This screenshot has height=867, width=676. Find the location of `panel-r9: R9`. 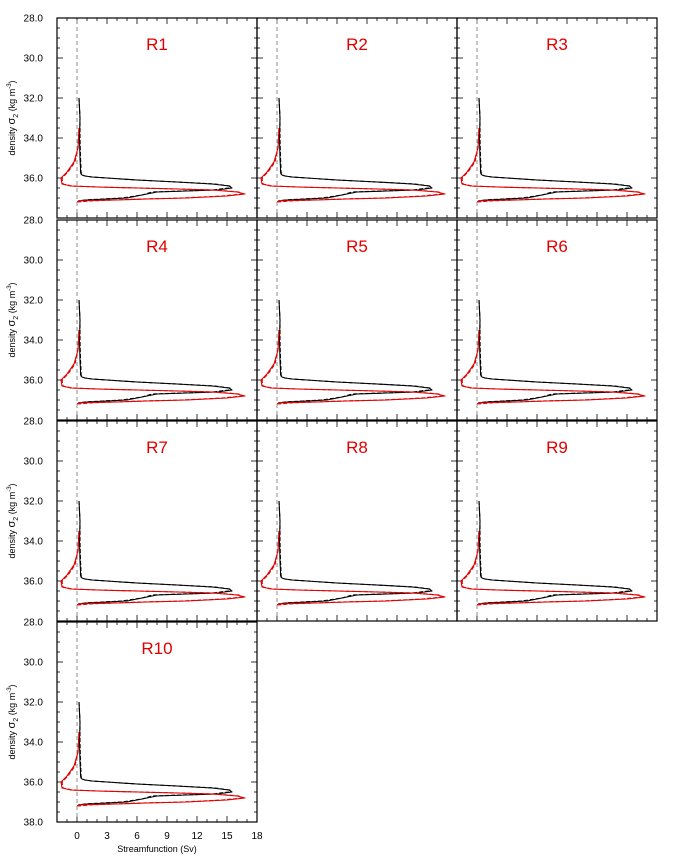

panel-r9: R9 is located at coordinates (557, 521).